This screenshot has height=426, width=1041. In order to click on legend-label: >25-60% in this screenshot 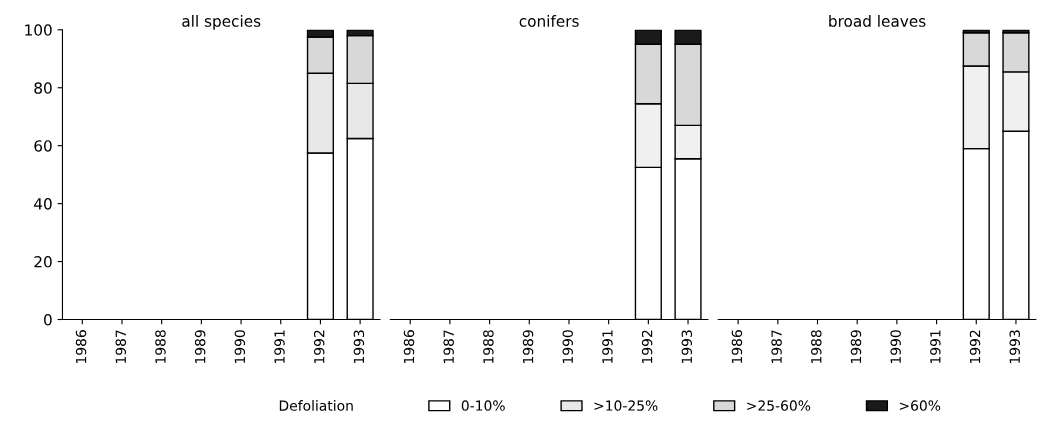, I will do `click(779, 405)`.